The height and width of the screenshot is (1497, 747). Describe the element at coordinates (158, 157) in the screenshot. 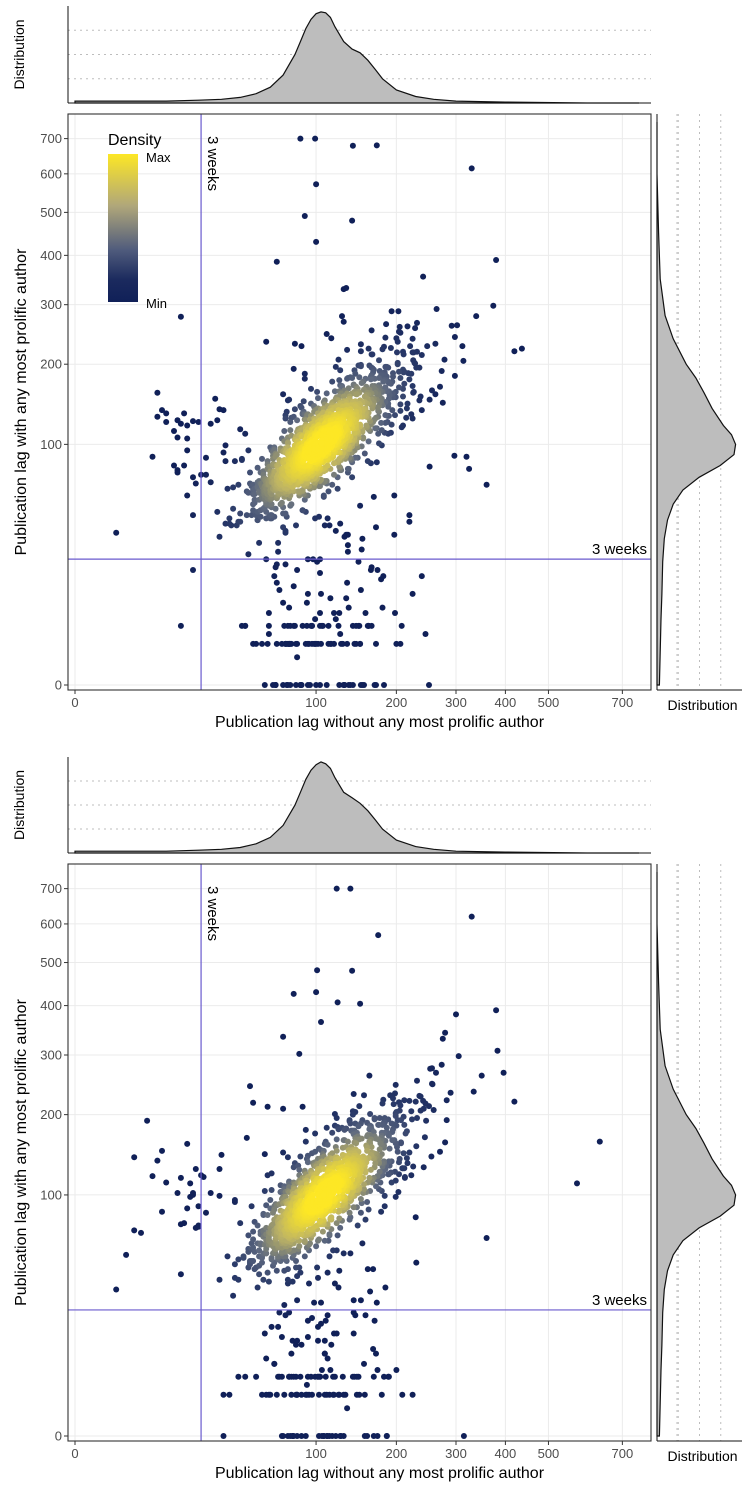

I see `legend-max-label: Max` at that location.